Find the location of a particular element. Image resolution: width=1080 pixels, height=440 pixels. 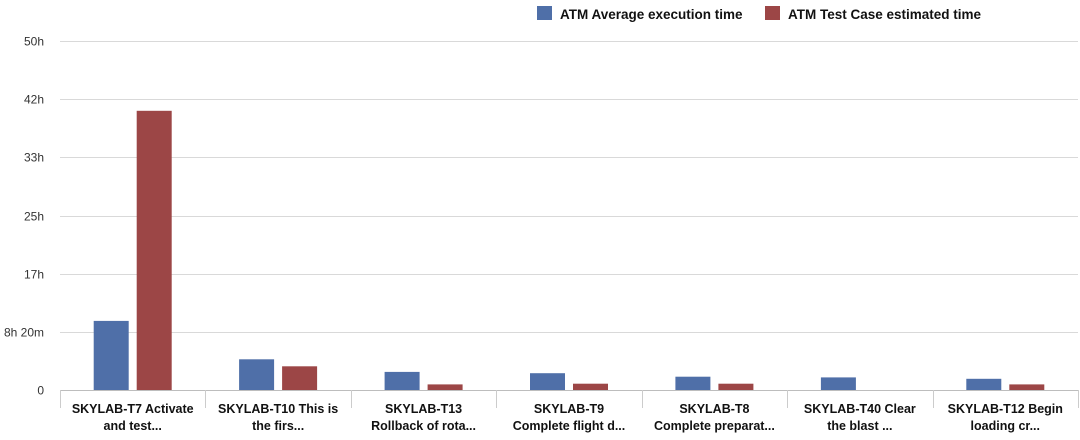

y-tick-label: 50h is located at coordinates (34, 42).